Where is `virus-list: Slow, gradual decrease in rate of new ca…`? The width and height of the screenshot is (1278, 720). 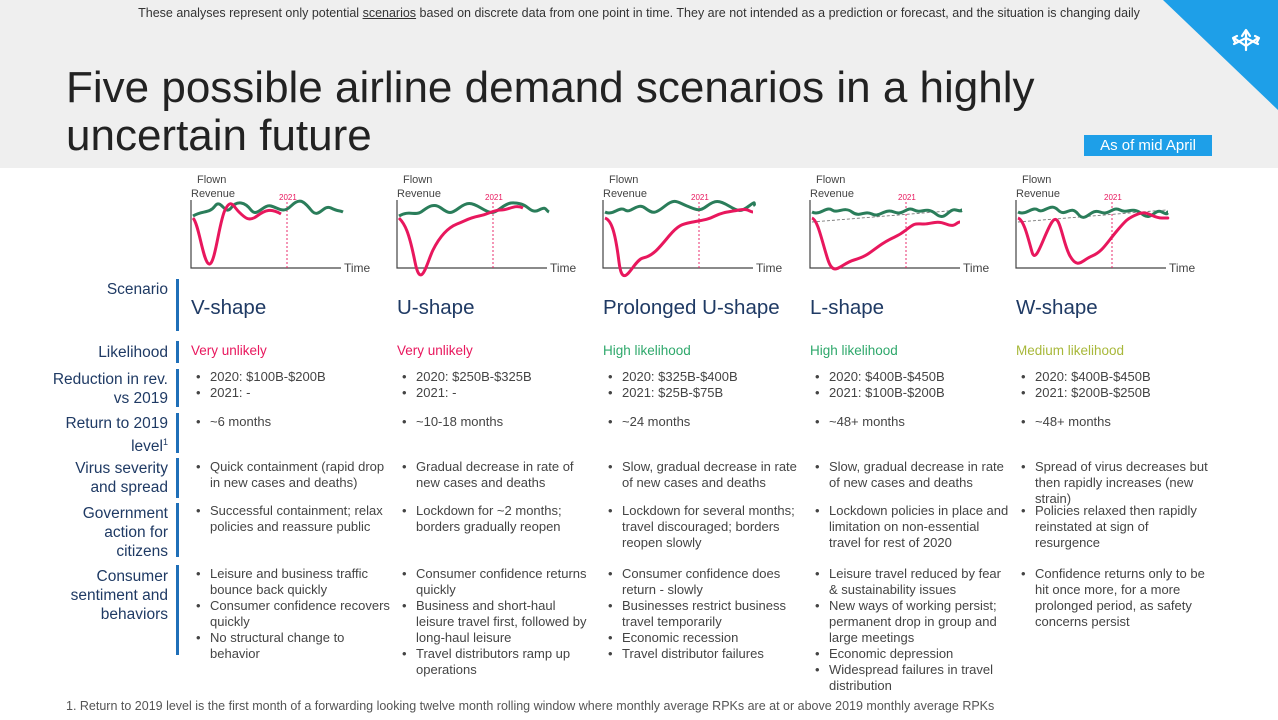 virus-list: Slow, gradual decrease in rate of new ca… is located at coordinates (703, 475).